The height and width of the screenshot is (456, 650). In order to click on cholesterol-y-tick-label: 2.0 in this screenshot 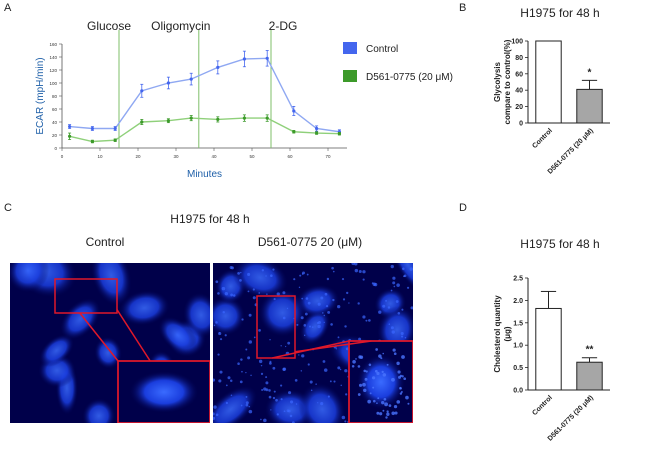, I will do `click(518, 301)`.